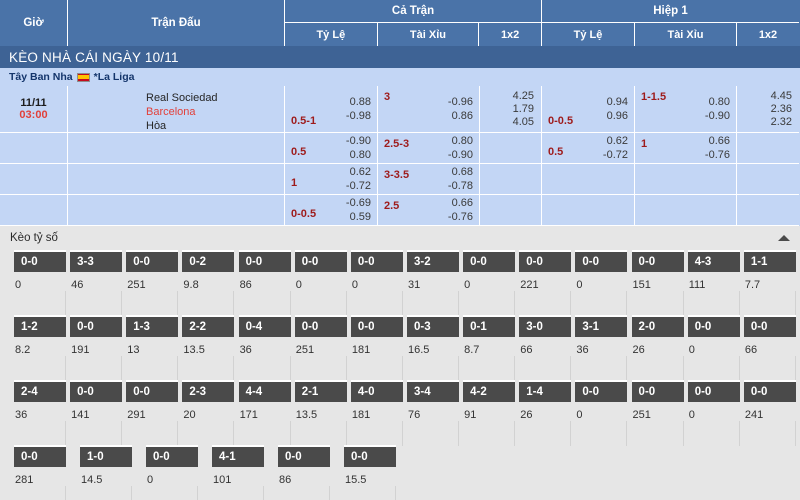  What do you see at coordinates (771, 283) in the screenshot?
I see `score-tile: 1-1 7.7` at bounding box center [771, 283].